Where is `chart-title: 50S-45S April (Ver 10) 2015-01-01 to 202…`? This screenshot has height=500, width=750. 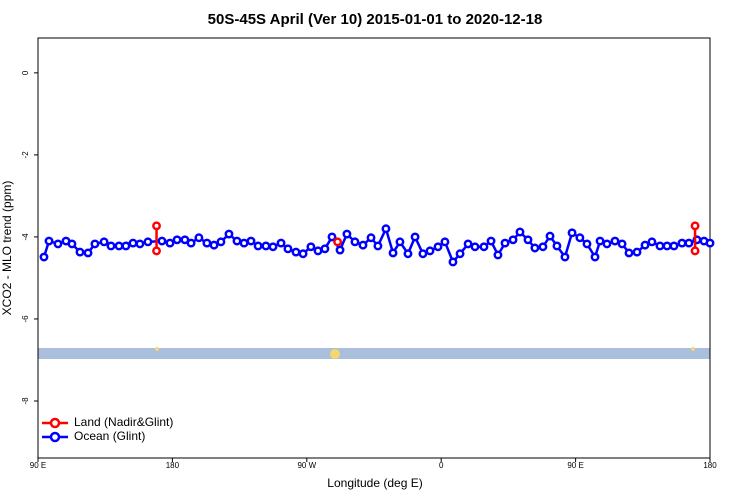
chart-title: 50S-45S April (Ver 10) 2015-01-01 to 202… is located at coordinates (375, 19).